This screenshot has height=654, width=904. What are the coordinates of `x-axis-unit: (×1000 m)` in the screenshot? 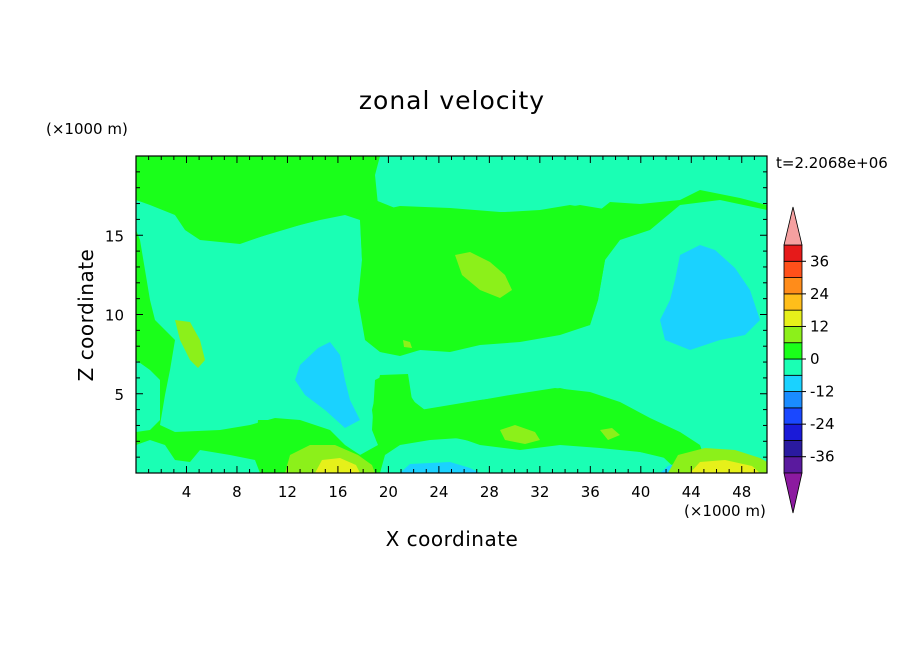 It's located at (725, 511).